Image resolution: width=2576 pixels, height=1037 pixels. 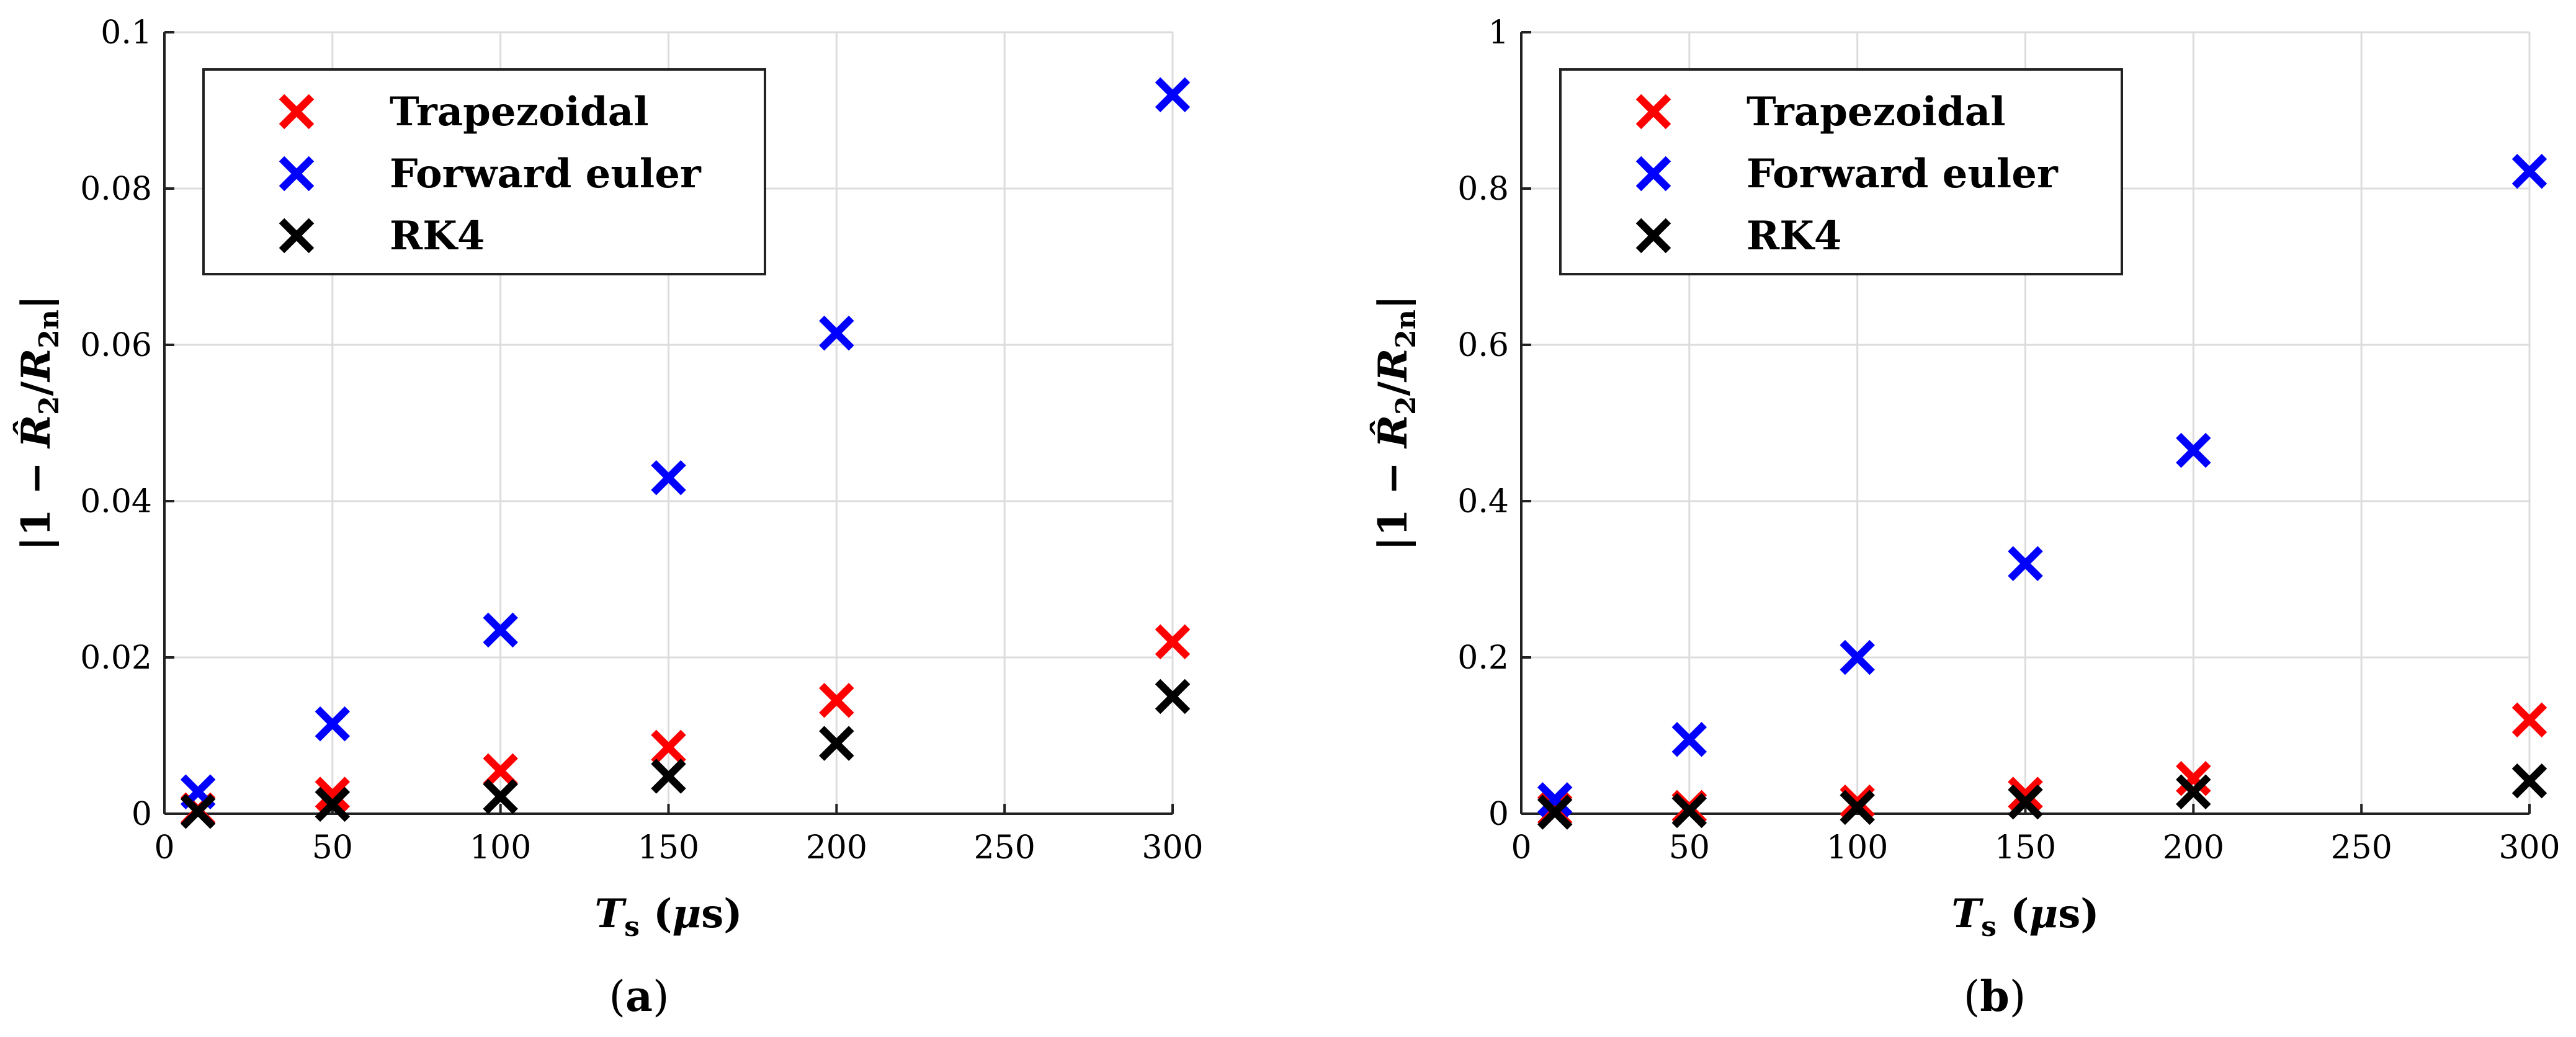 What do you see at coordinates (1483, 501) in the screenshot?
I see `y-tick-label: 0.4` at bounding box center [1483, 501].